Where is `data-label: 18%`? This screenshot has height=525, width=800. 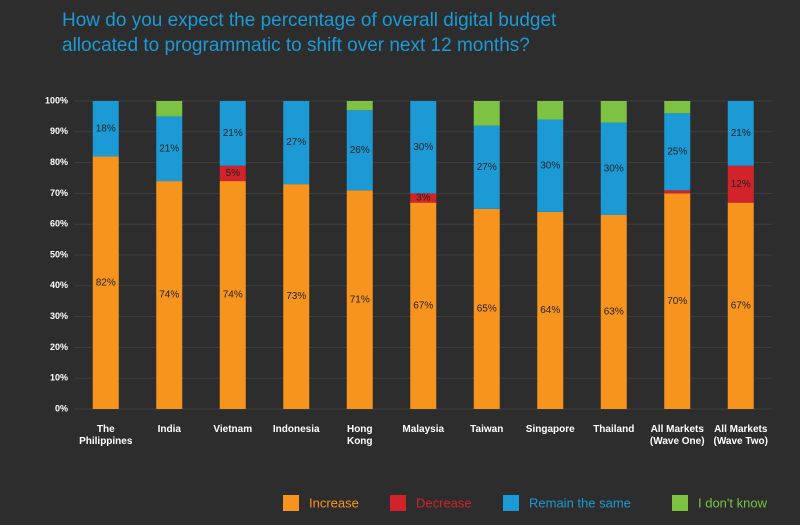 data-label: 18% is located at coordinates (106, 128).